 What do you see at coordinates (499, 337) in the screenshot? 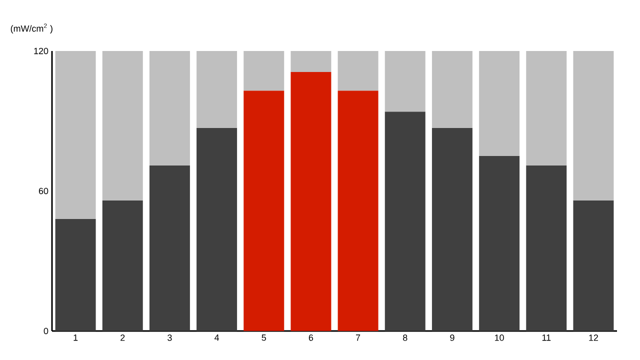
I see `x-tick-label: 10` at bounding box center [499, 337].